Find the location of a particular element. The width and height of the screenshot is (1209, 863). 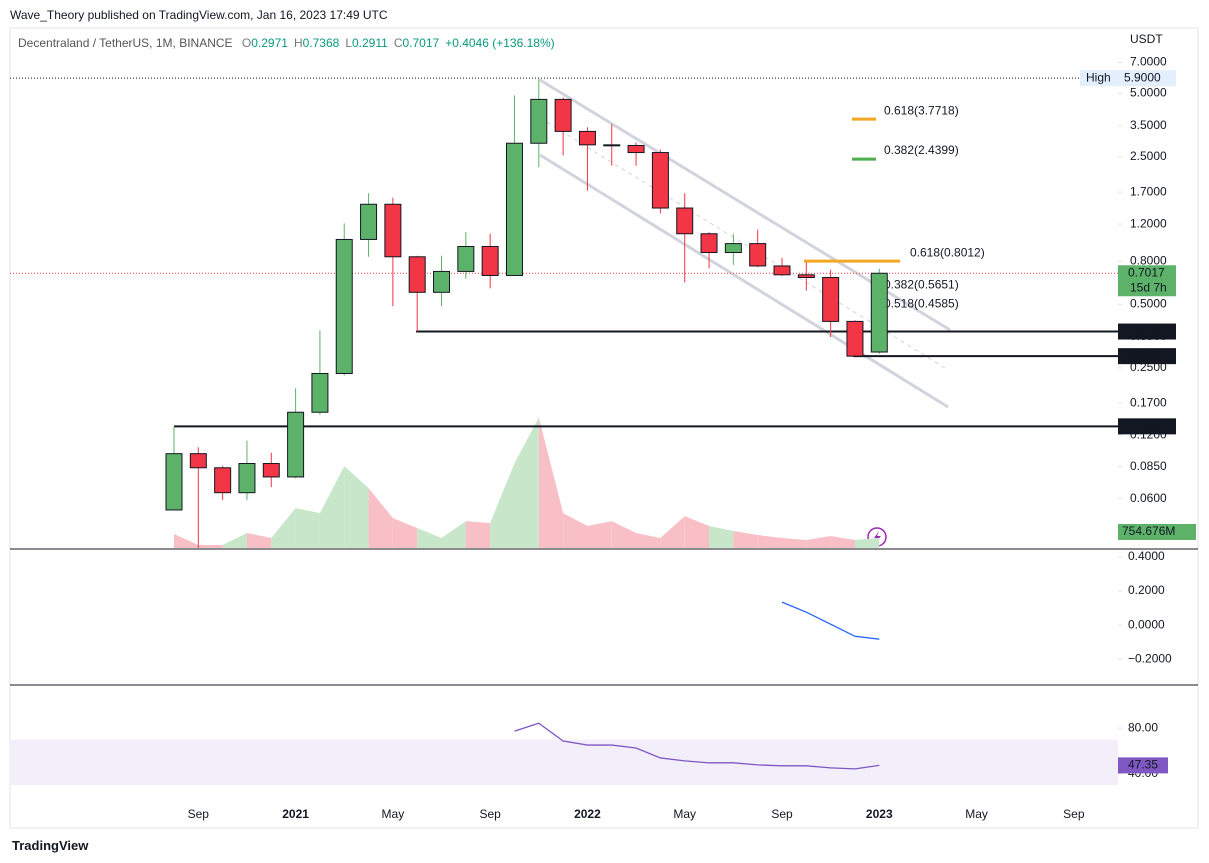

y-tick-label: 0.1700 is located at coordinates (1148, 402).